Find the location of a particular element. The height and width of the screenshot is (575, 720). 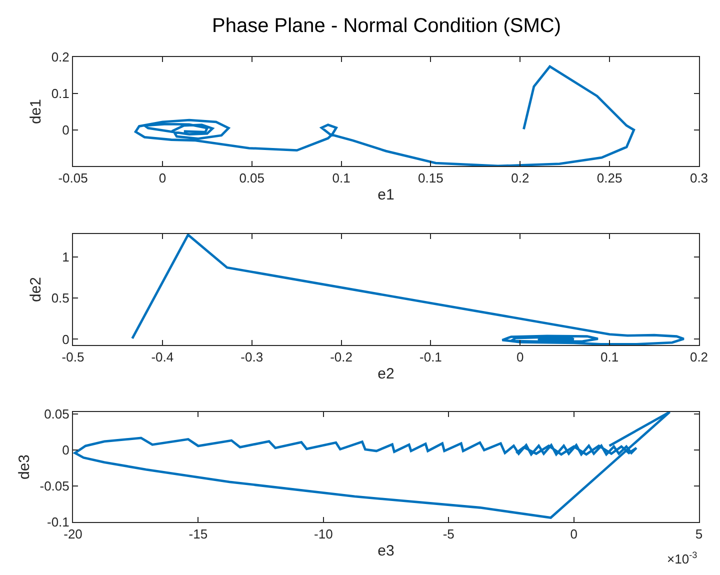

y-tick-label: 1 is located at coordinates (66, 257).